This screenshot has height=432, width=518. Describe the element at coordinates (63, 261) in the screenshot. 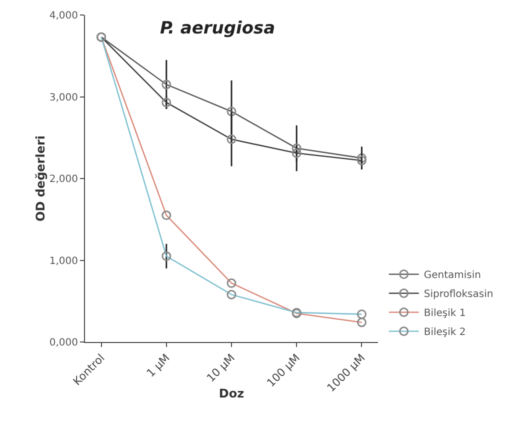

I see `y-tick-label: 1,000` at that location.